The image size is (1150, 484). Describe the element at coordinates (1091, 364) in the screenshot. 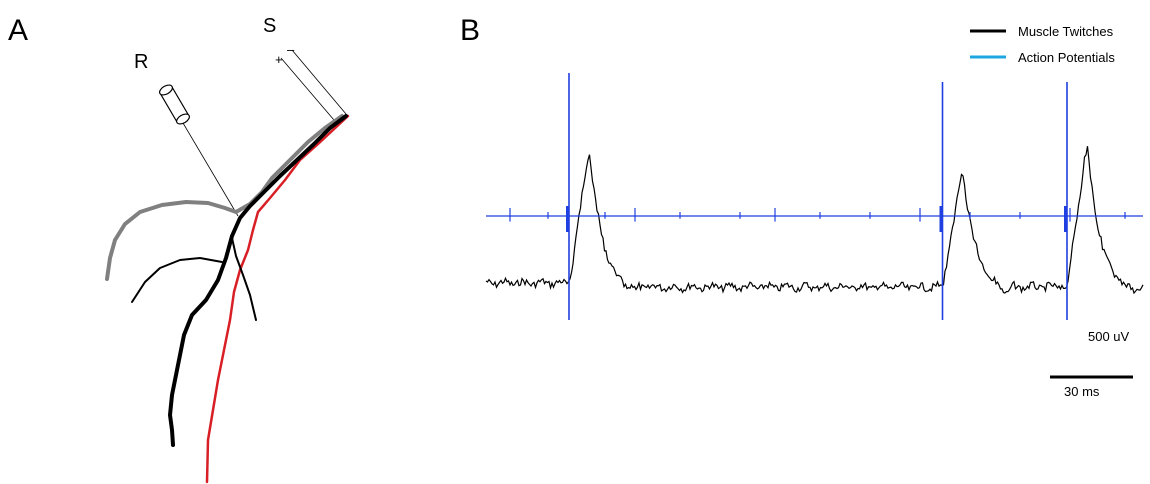

I see `scale-bars: 500 uV 30 ms` at that location.